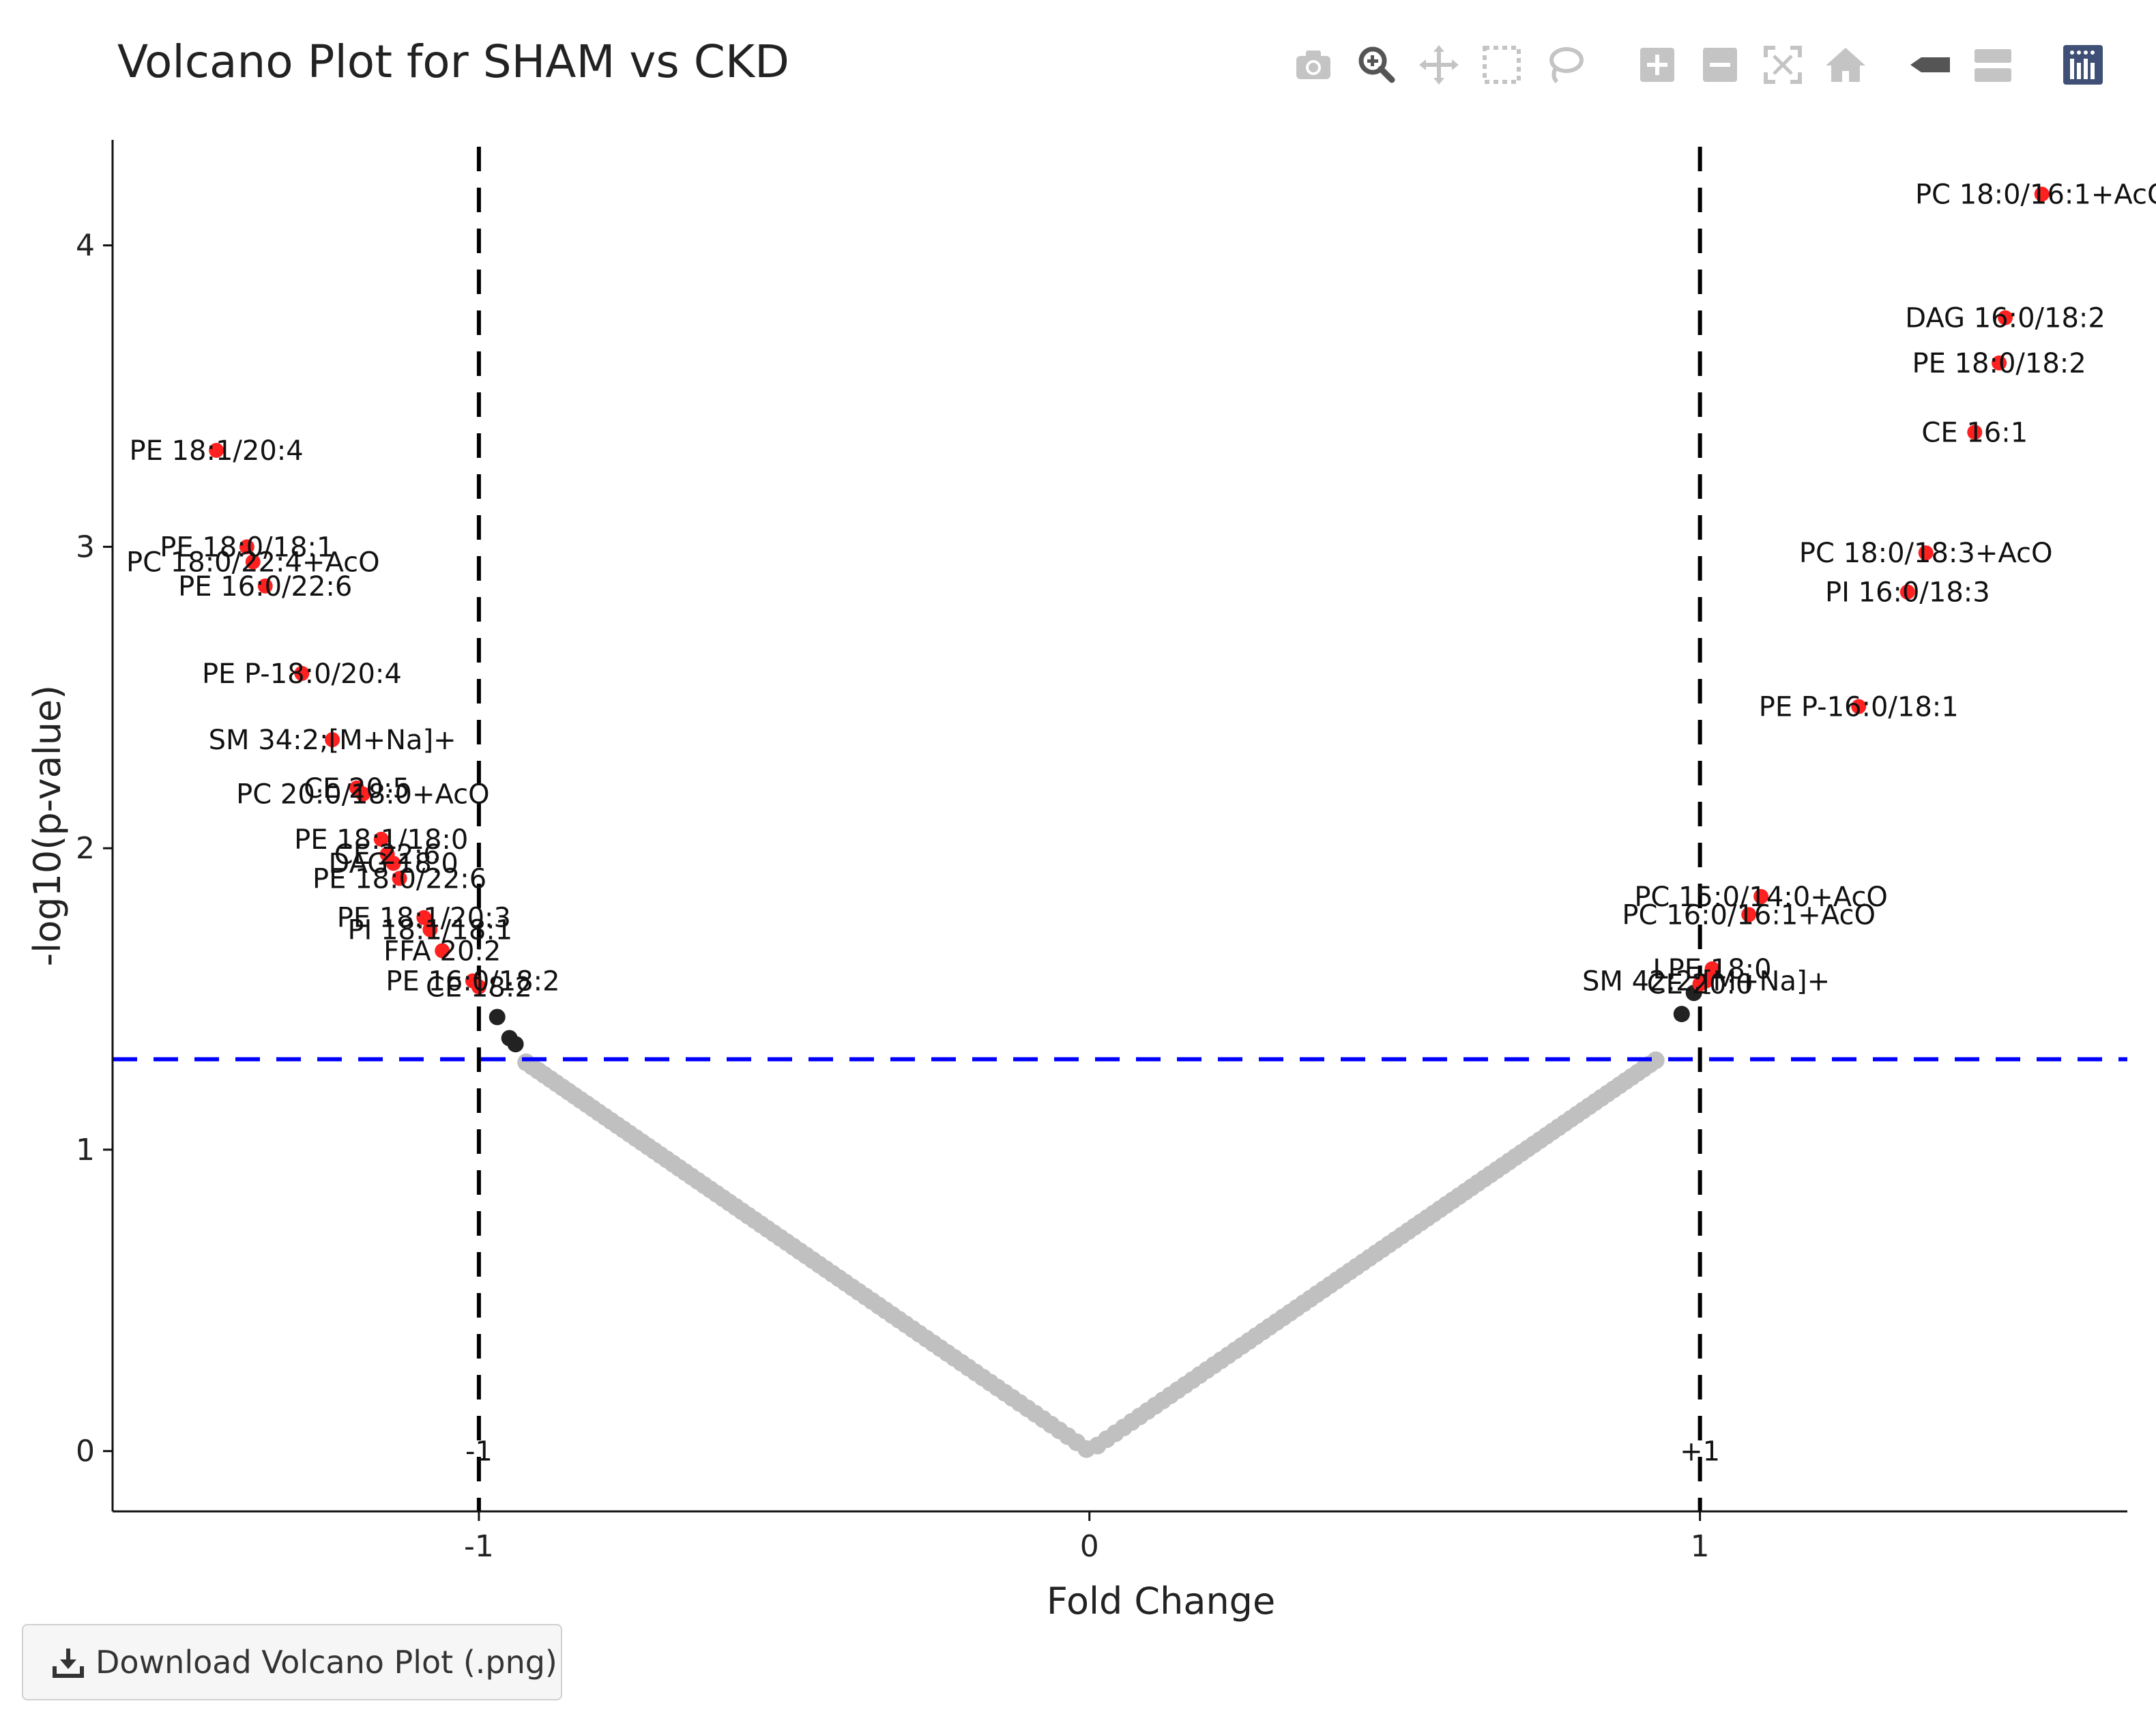 Image resolution: width=2156 pixels, height=1727 pixels. I want to click on y-tick-label: 3, so click(85, 546).